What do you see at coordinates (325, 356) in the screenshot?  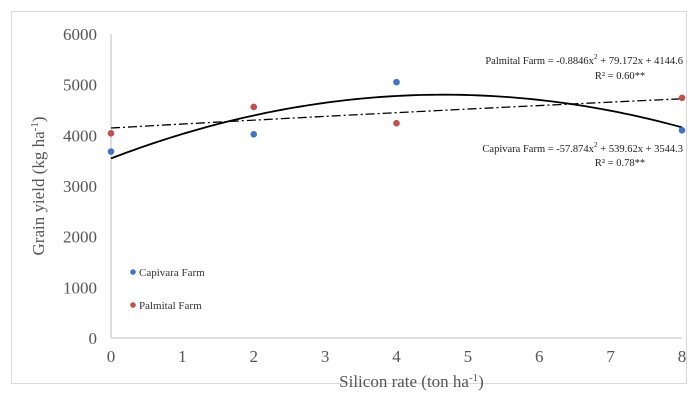 I see `x-tick-label: 3` at bounding box center [325, 356].